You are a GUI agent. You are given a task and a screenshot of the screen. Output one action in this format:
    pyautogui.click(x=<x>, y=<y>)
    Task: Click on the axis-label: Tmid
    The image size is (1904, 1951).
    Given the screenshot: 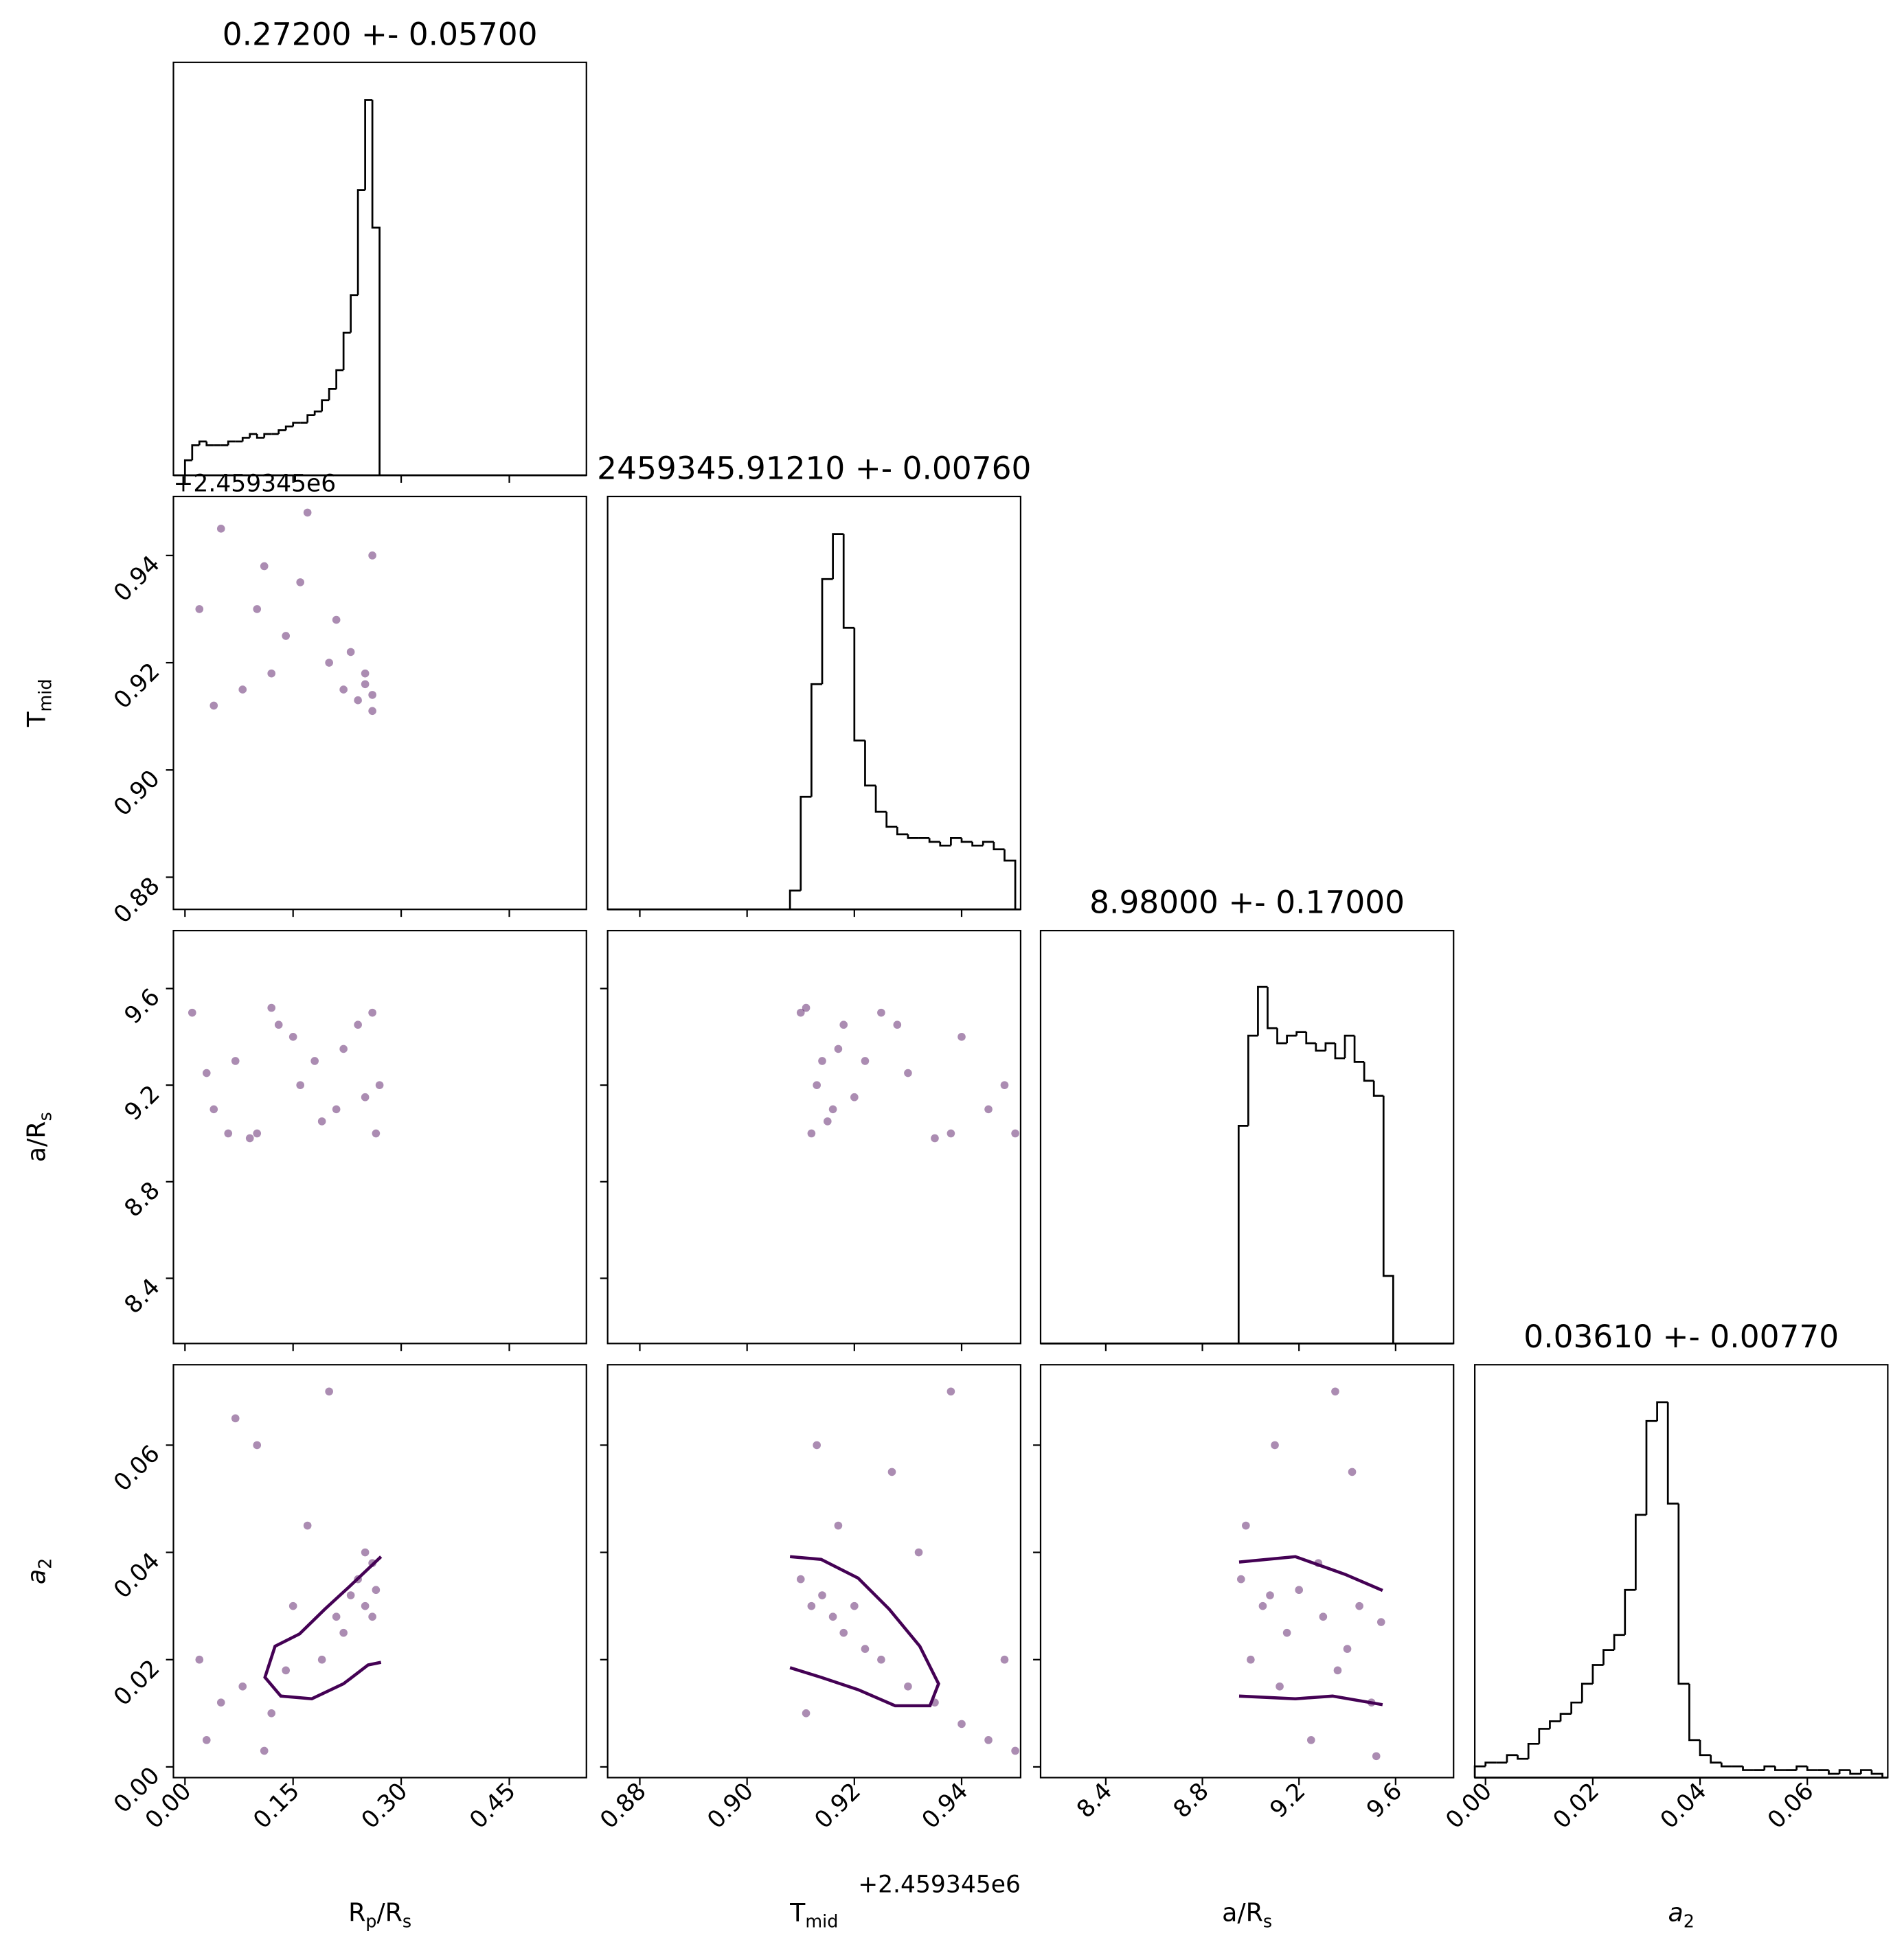 What is the action you would take?
    pyautogui.click(x=813, y=1914)
    